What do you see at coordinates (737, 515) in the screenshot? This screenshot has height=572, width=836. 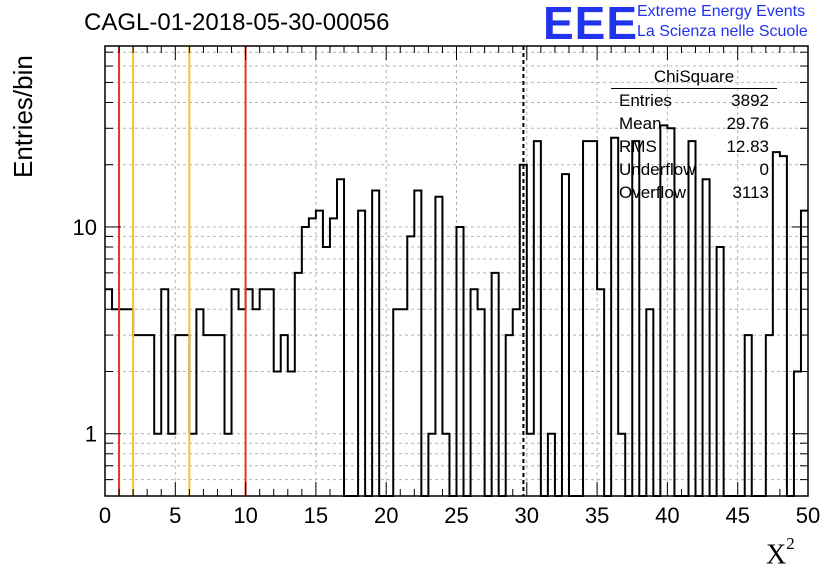 I see `x-tick-label: 45` at bounding box center [737, 515].